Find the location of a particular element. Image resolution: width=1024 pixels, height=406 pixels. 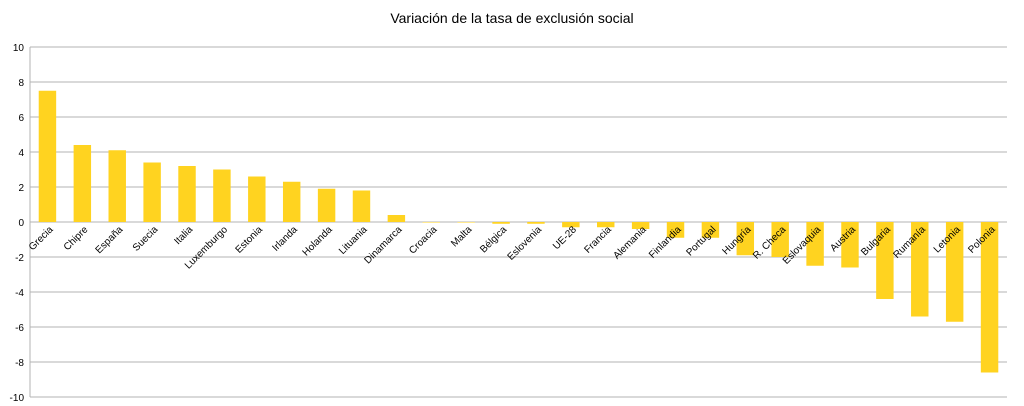

category-label: Holanda is located at coordinates (318, 241).